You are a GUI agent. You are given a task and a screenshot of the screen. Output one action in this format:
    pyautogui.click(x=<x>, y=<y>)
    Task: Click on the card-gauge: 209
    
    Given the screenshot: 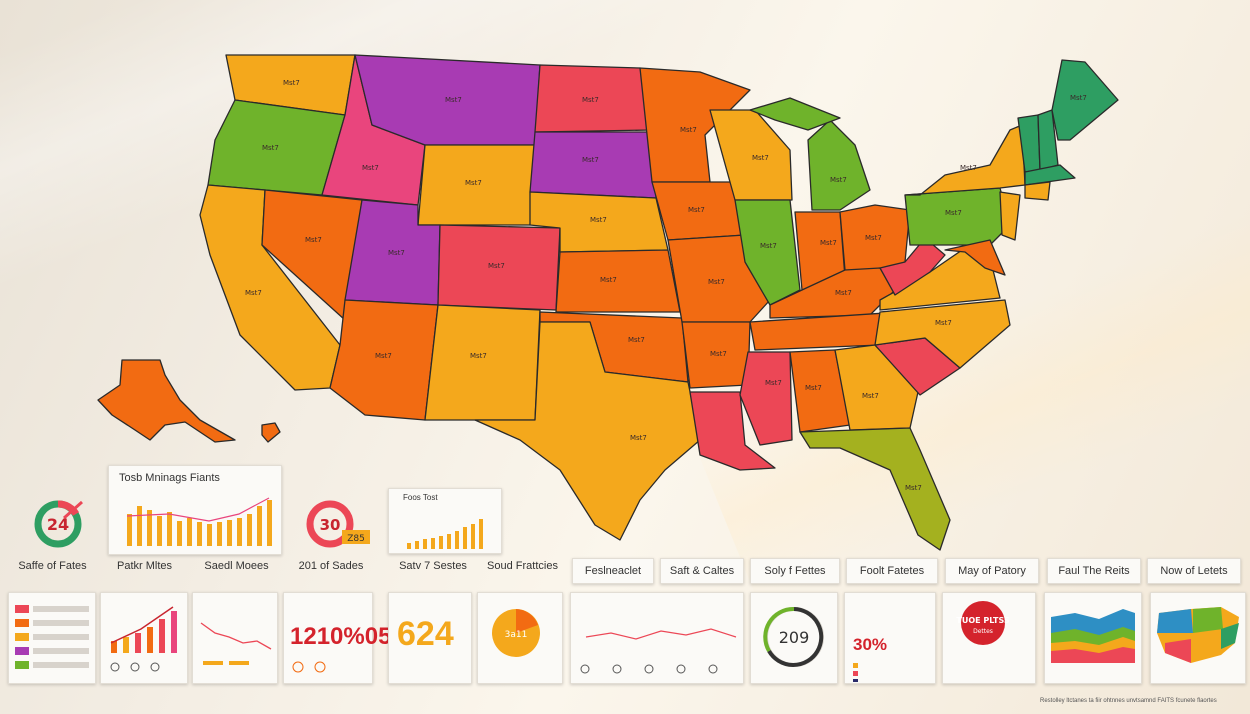 What is the action you would take?
    pyautogui.click(x=794, y=638)
    